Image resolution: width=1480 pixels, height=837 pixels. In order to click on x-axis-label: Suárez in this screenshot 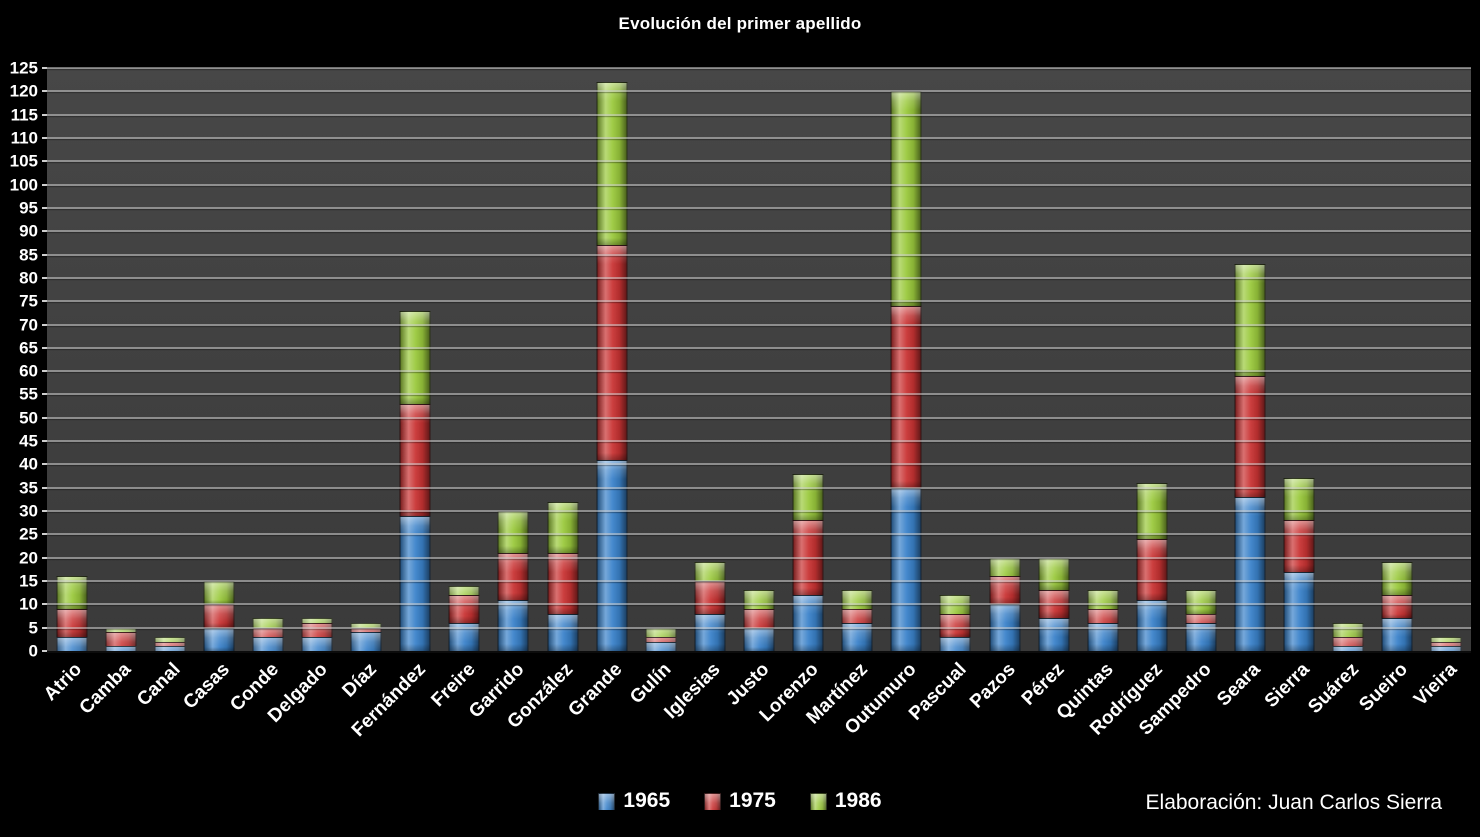, I will do `click(1334, 688)`.